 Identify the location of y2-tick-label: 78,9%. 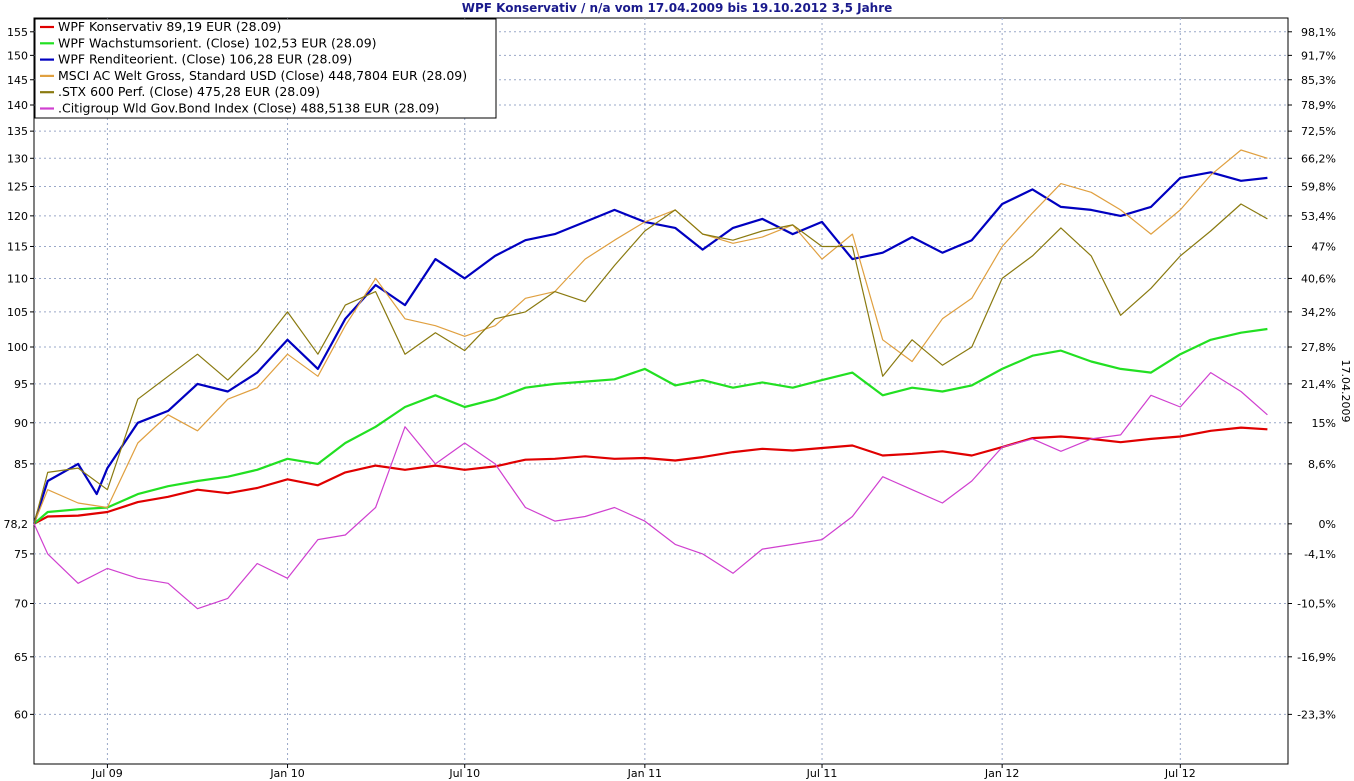
(1318, 105).